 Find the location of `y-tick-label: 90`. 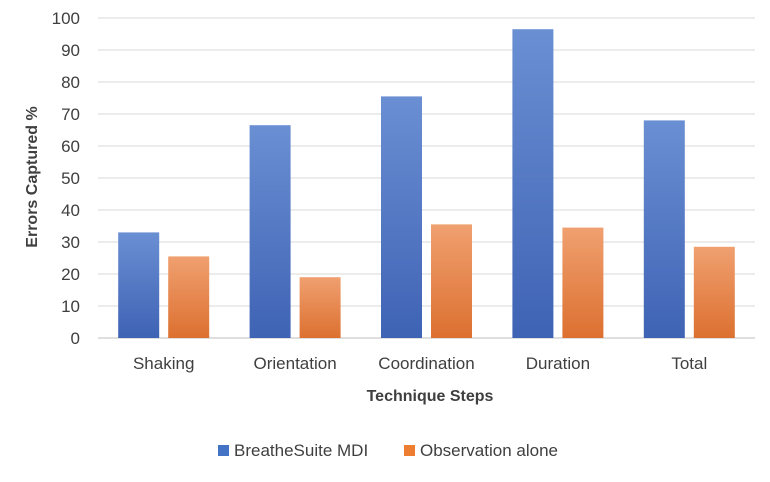

y-tick-label: 90 is located at coordinates (70, 50).